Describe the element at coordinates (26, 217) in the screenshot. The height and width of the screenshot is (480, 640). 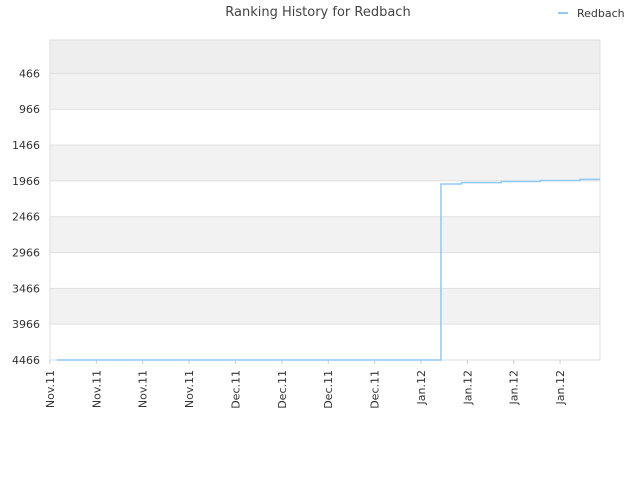
I see `y-tick-label: 2466` at that location.